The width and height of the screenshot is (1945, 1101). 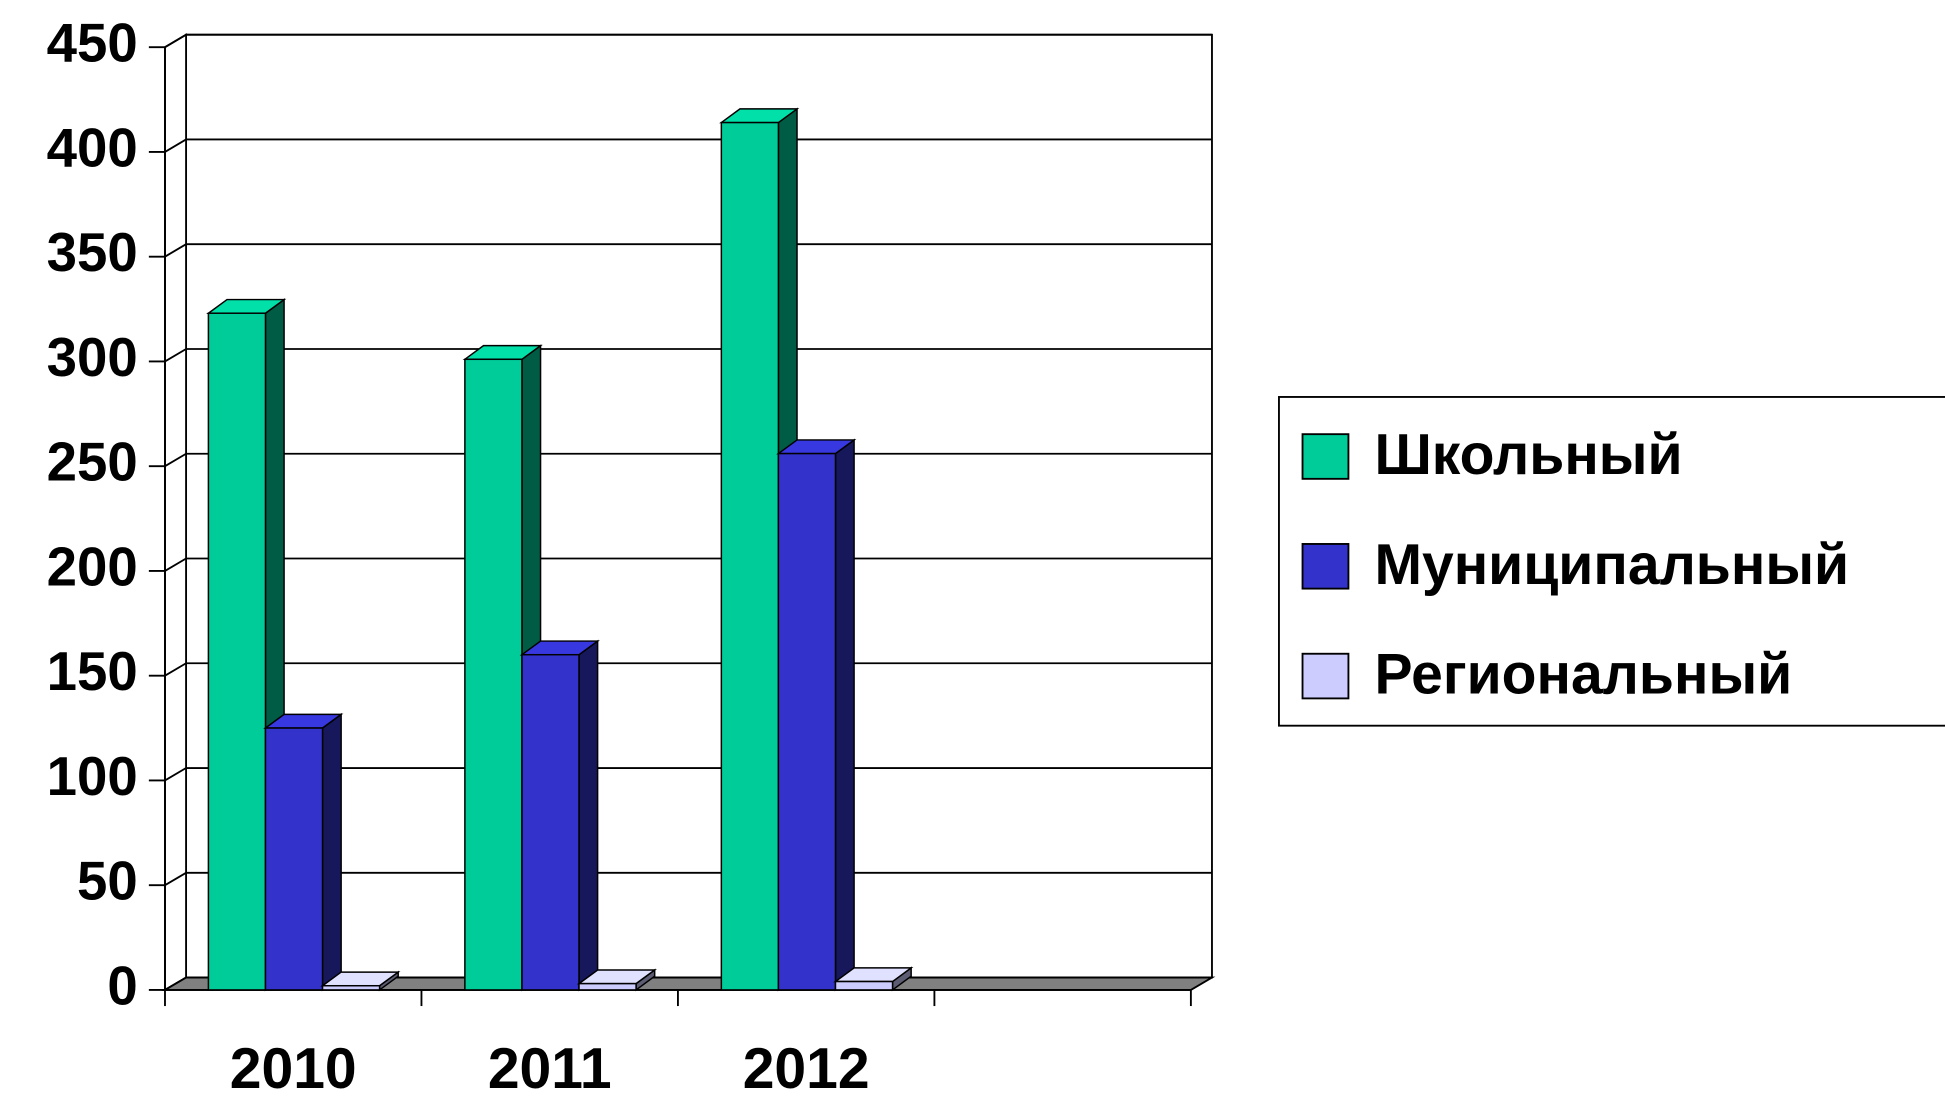 What do you see at coordinates (293, 1069) in the screenshot?
I see `x-tick-label: 2010` at bounding box center [293, 1069].